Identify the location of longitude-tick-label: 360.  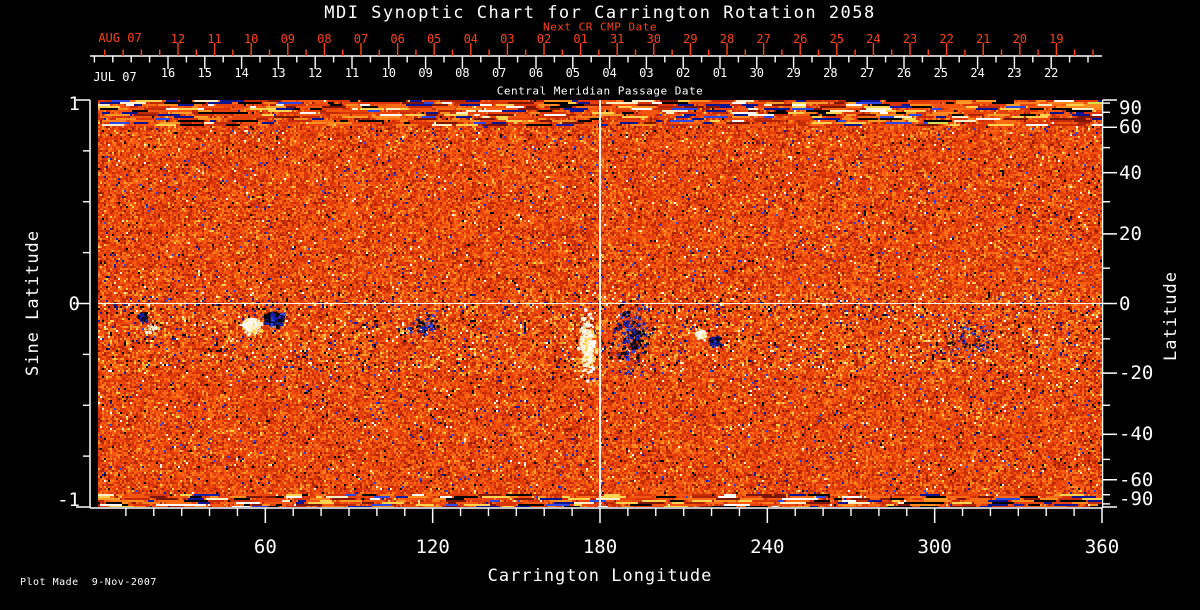
(1102, 547).